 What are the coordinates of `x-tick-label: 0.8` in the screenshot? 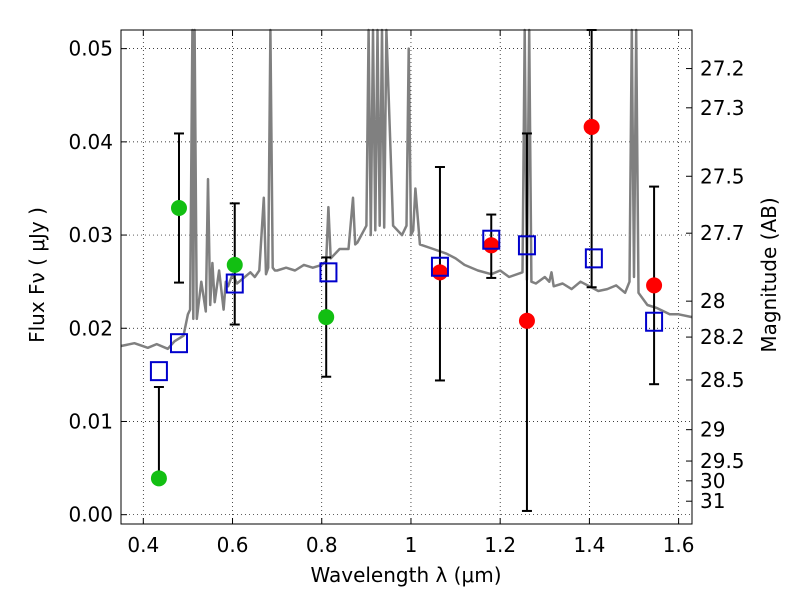 It's located at (322, 545).